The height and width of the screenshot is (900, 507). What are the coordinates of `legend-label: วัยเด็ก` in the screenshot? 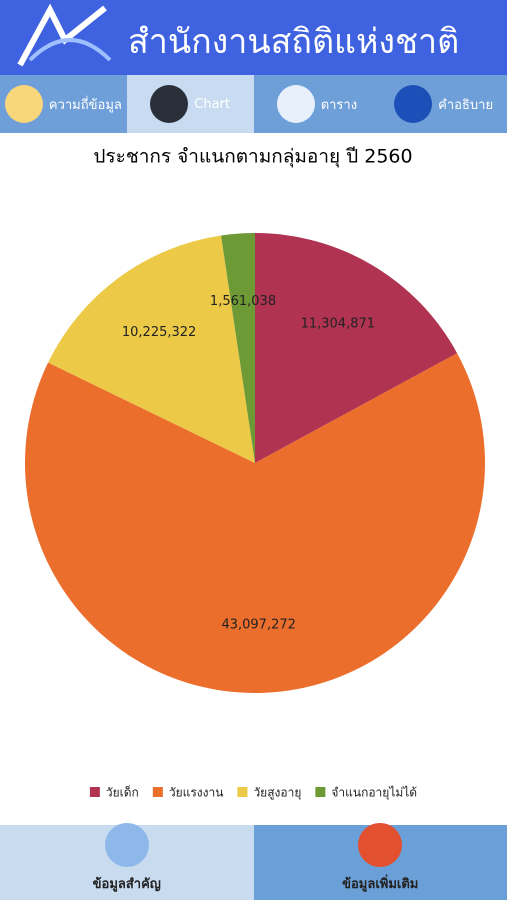 It's located at (122, 792).